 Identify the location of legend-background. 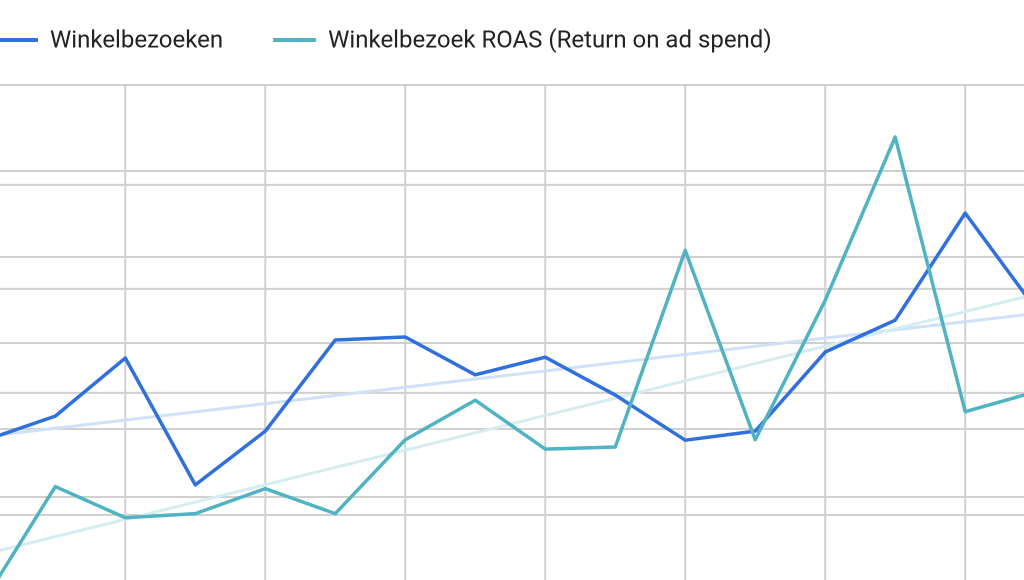
(512, 41).